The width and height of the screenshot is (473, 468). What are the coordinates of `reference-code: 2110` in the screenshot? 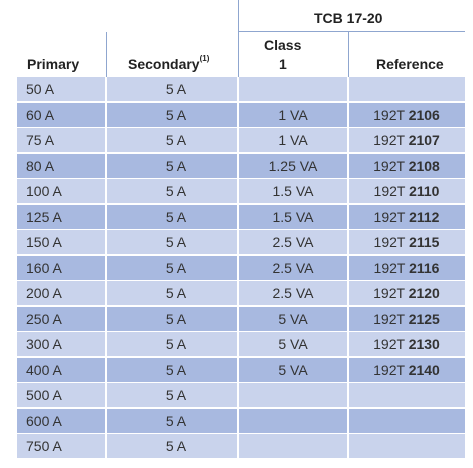 It's located at (424, 191).